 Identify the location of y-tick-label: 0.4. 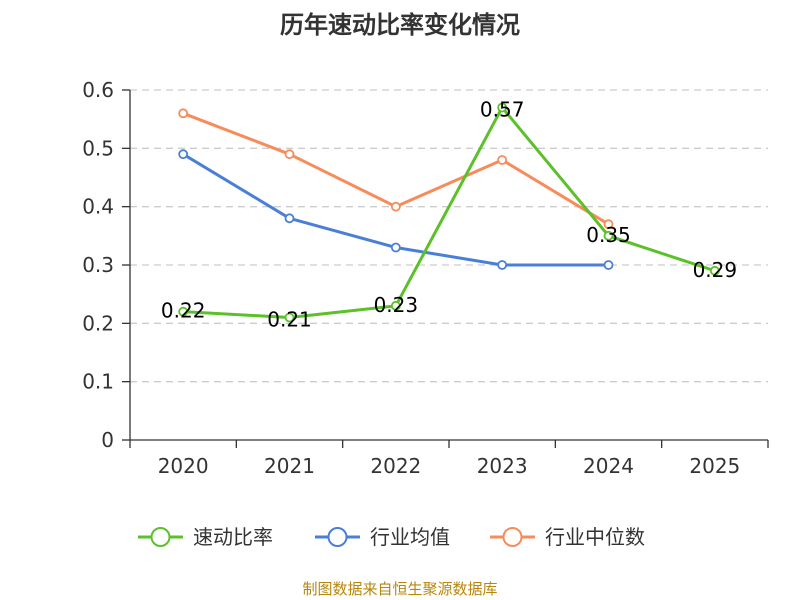
(98, 207).